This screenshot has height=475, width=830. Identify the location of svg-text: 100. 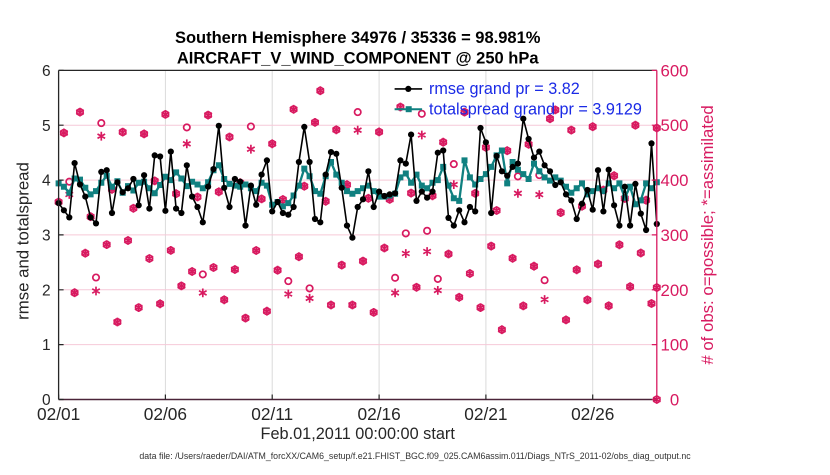
(675, 345).